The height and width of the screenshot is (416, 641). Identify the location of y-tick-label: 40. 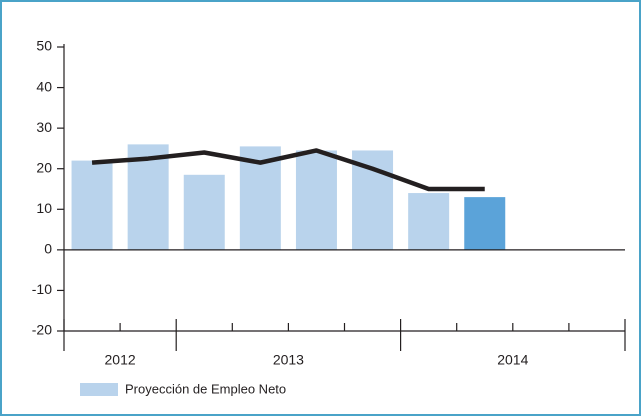
(44, 86).